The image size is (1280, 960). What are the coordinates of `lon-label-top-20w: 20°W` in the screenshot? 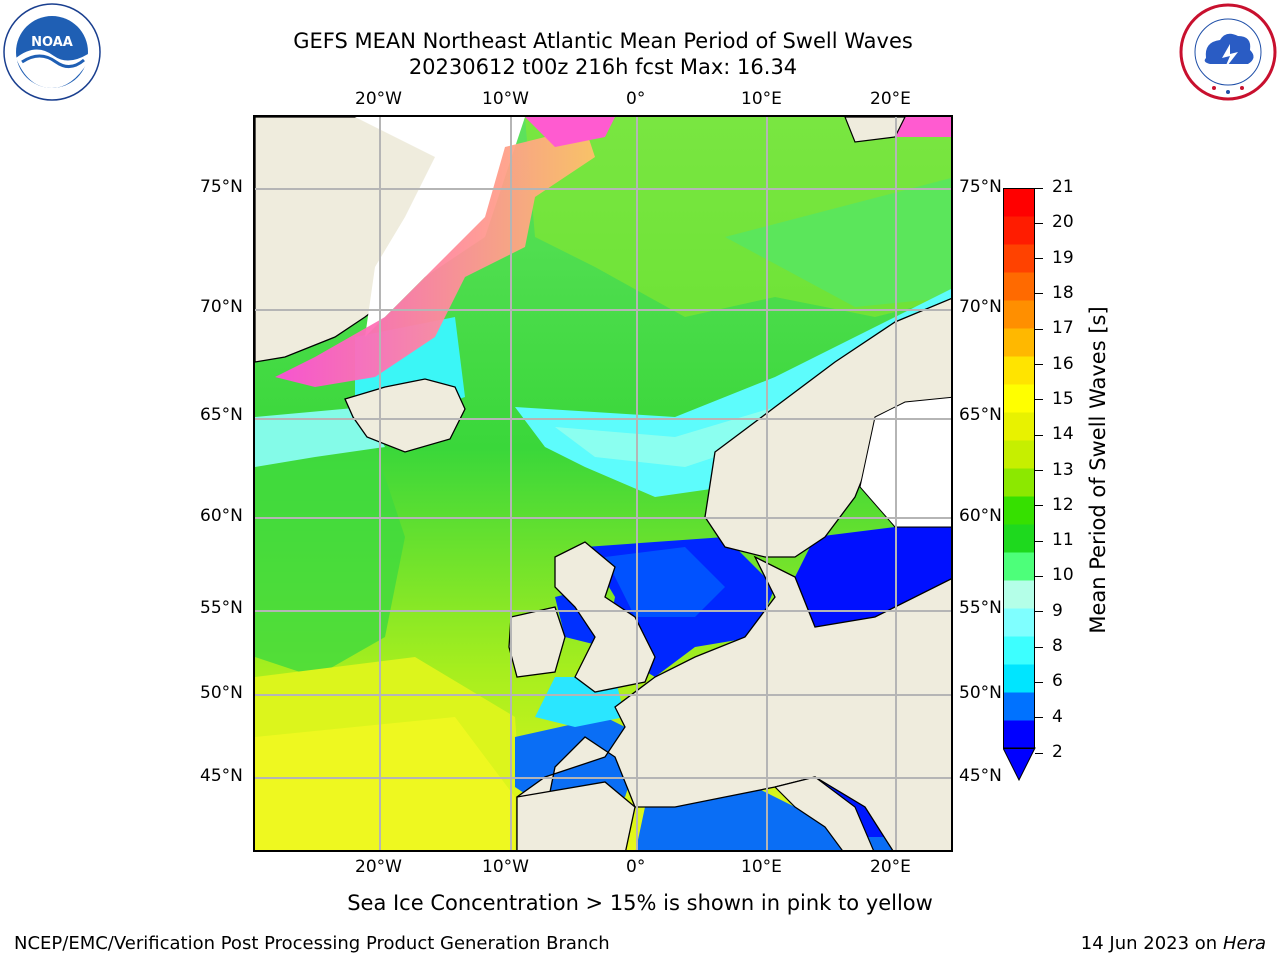 It's located at (378, 99).